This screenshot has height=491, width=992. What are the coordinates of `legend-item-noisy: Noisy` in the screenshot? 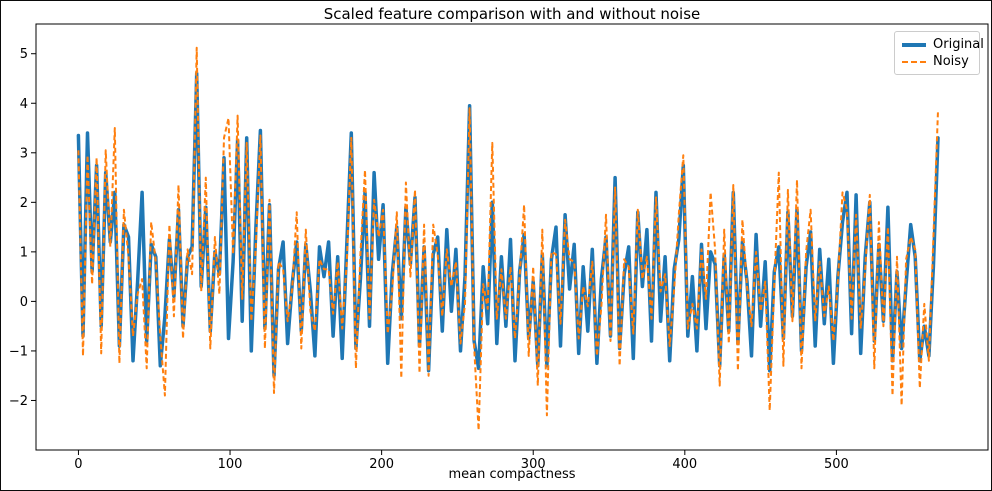 It's located at (937, 61).